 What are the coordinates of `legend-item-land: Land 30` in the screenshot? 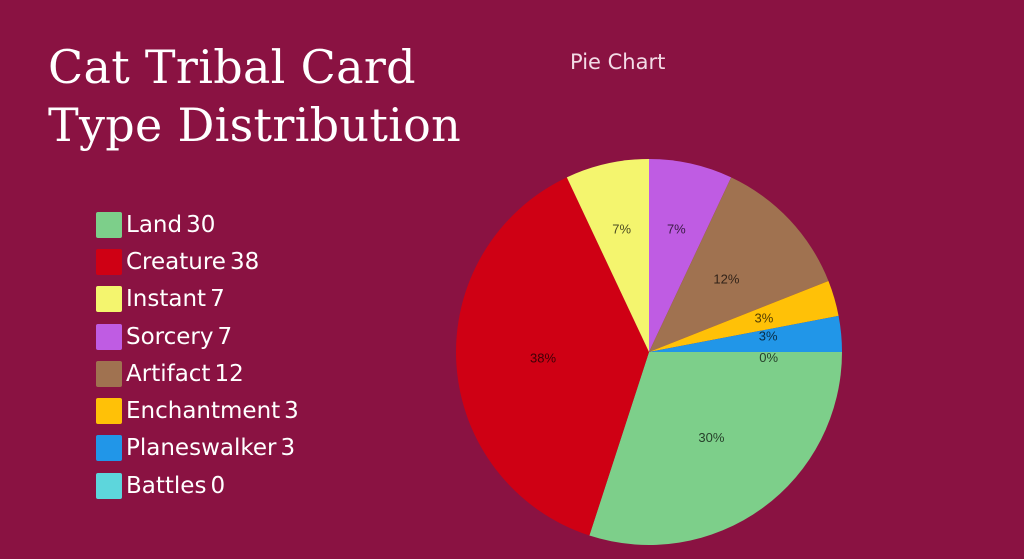 It's located at (197, 224).